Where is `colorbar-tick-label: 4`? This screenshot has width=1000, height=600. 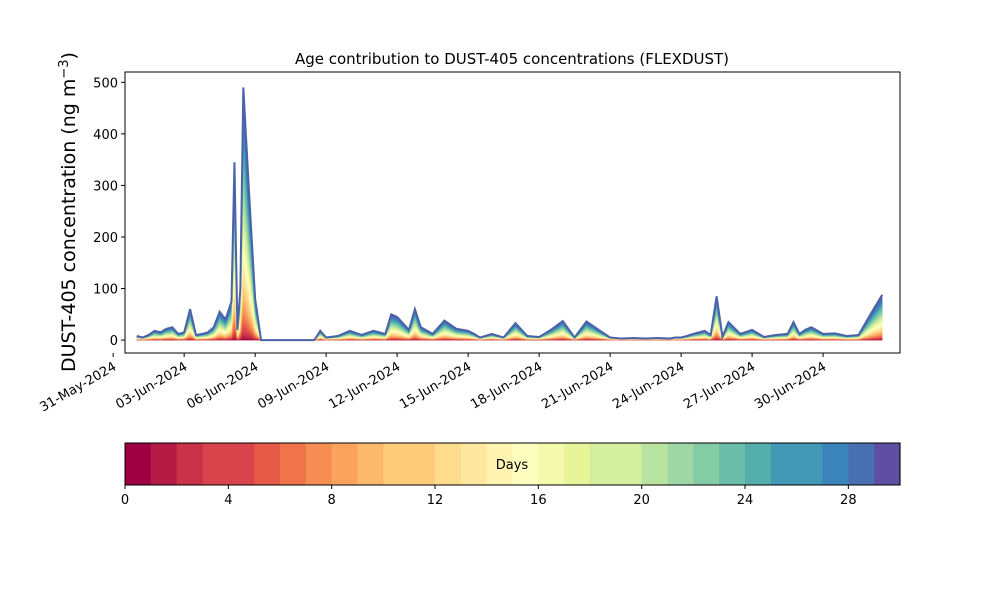 colorbar-tick-label: 4 is located at coordinates (228, 500).